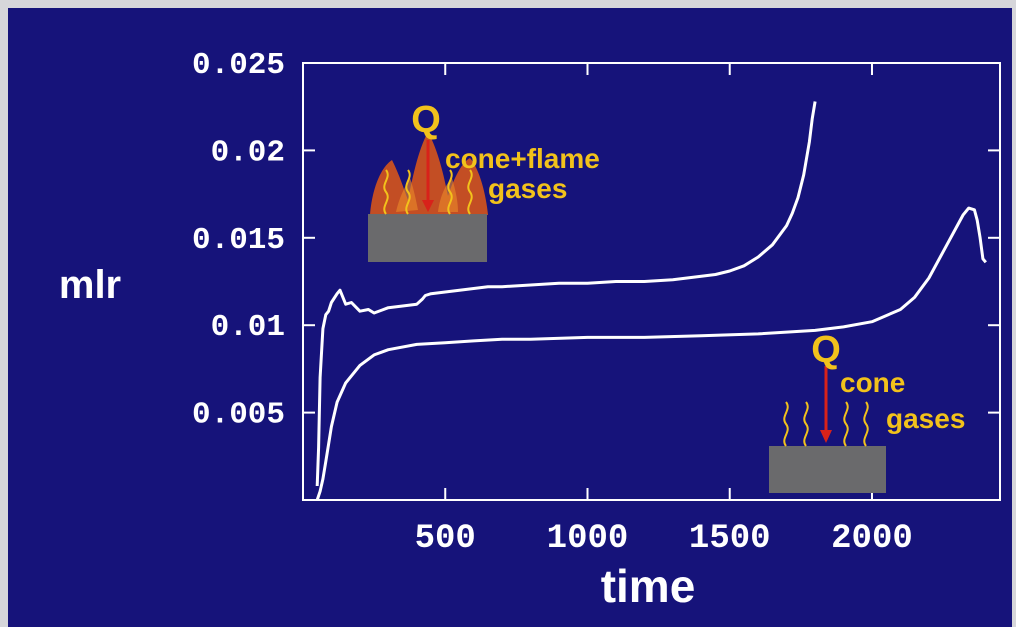  Describe the element at coordinates (238, 240) in the screenshot. I see `y-tick-label: 0.015` at that location.